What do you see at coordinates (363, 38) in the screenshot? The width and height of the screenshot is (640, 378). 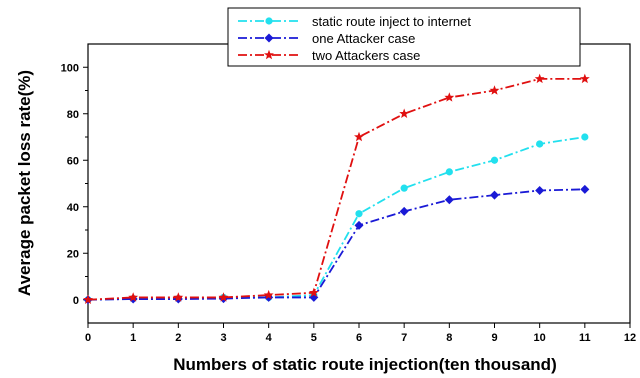 I see `legend-label: one Attacker case` at bounding box center [363, 38].